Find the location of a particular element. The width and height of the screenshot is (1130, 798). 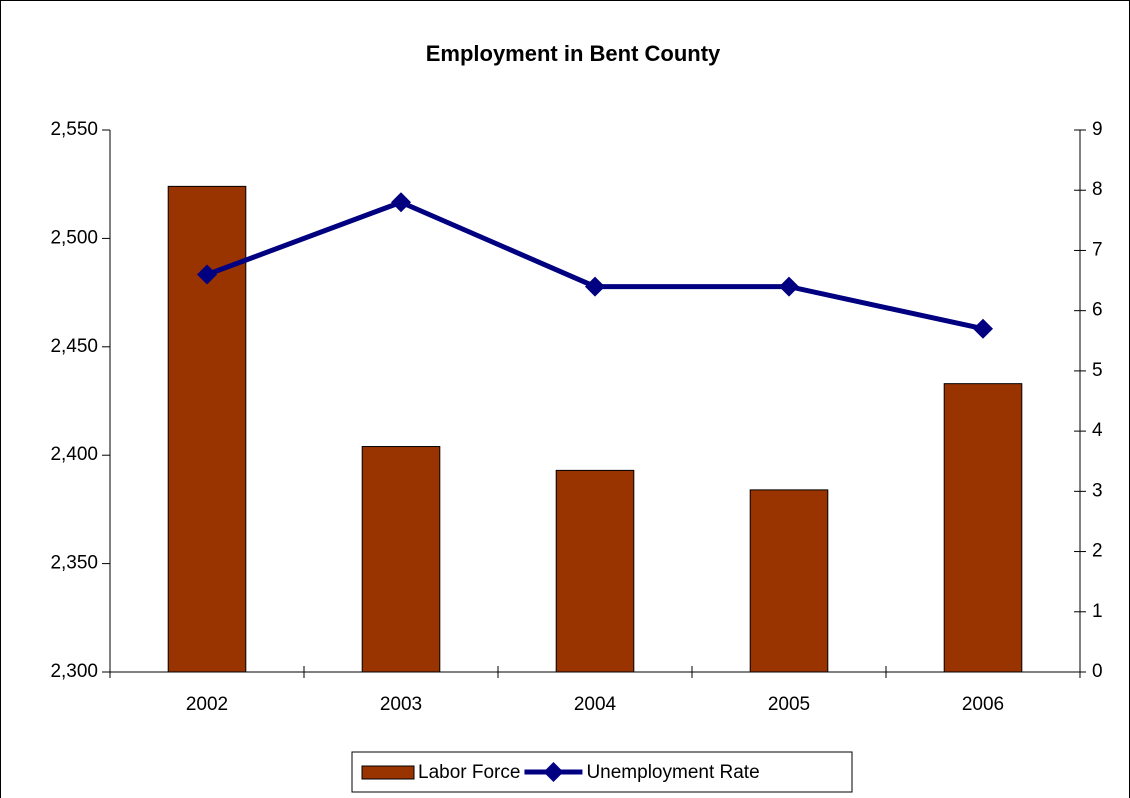

legend-box is located at coordinates (602, 772).